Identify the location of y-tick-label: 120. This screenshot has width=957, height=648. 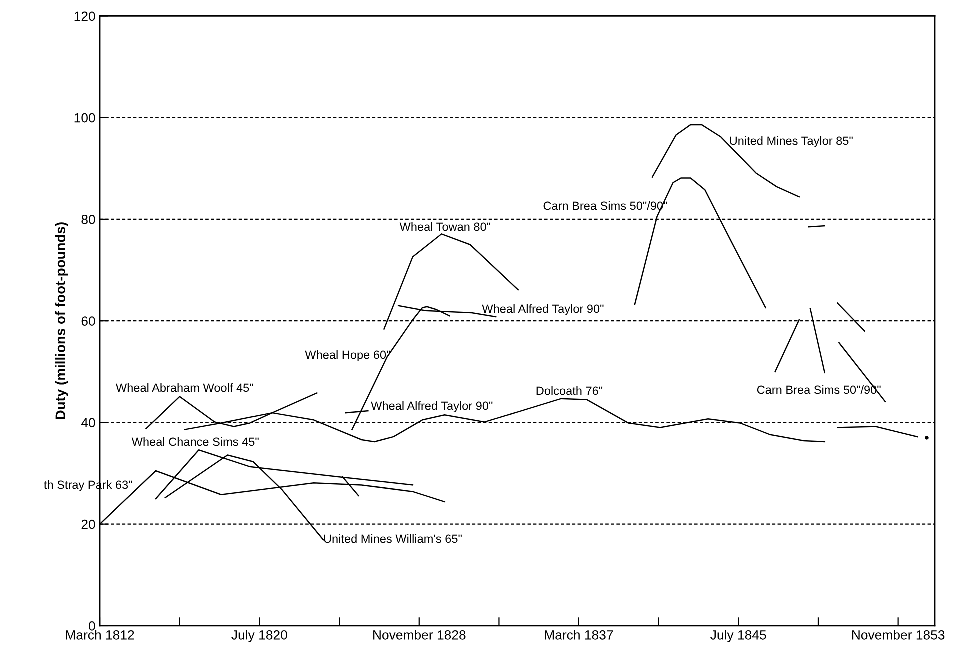
(85, 17).